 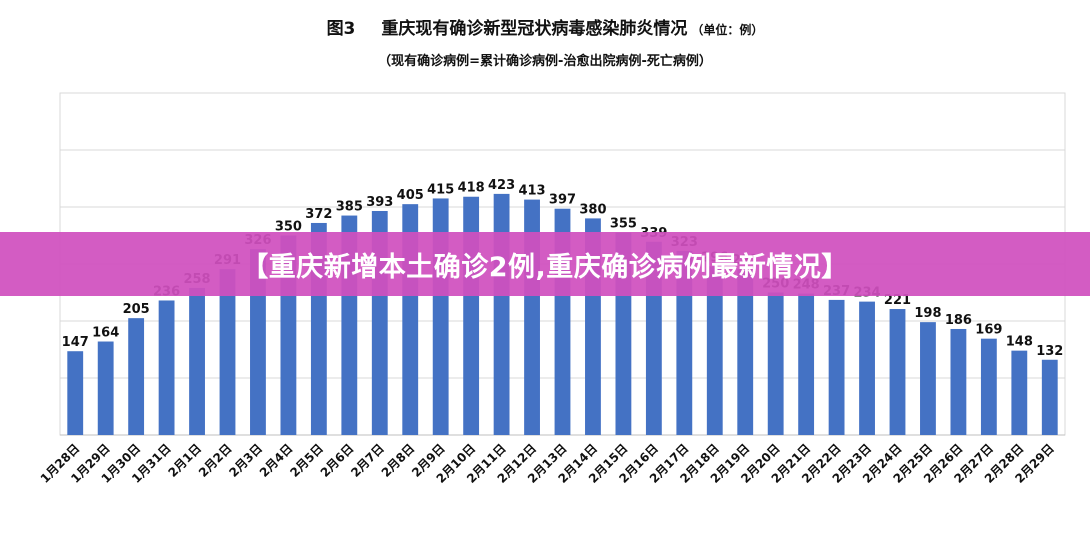 What do you see at coordinates (1019, 342) in the screenshot?
I see `data-label: 148` at bounding box center [1019, 342].